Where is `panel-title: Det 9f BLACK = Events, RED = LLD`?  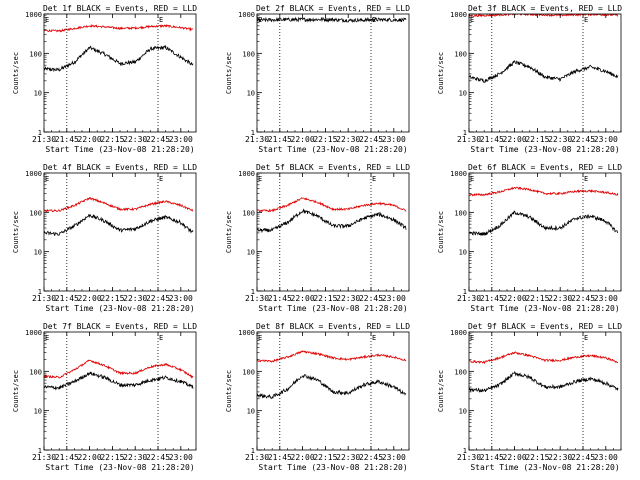
panel-title: Det 9f BLACK = Events, RED = LLD is located at coordinates (545, 326).